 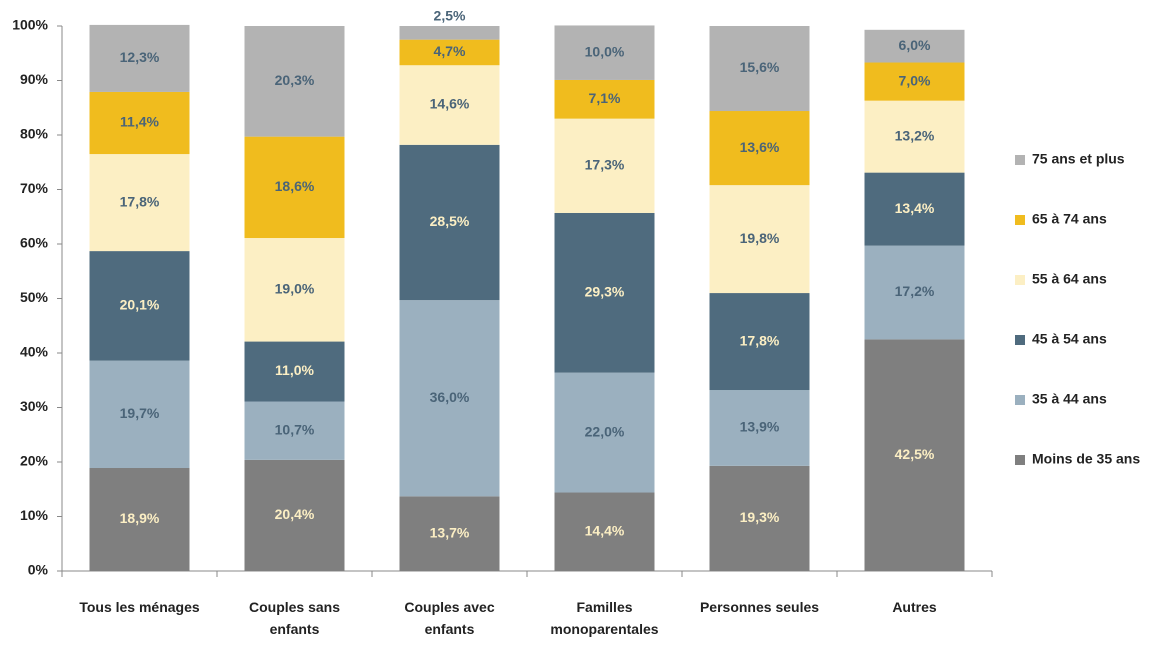 I want to click on value-label: 13,7%, so click(x=450, y=532).